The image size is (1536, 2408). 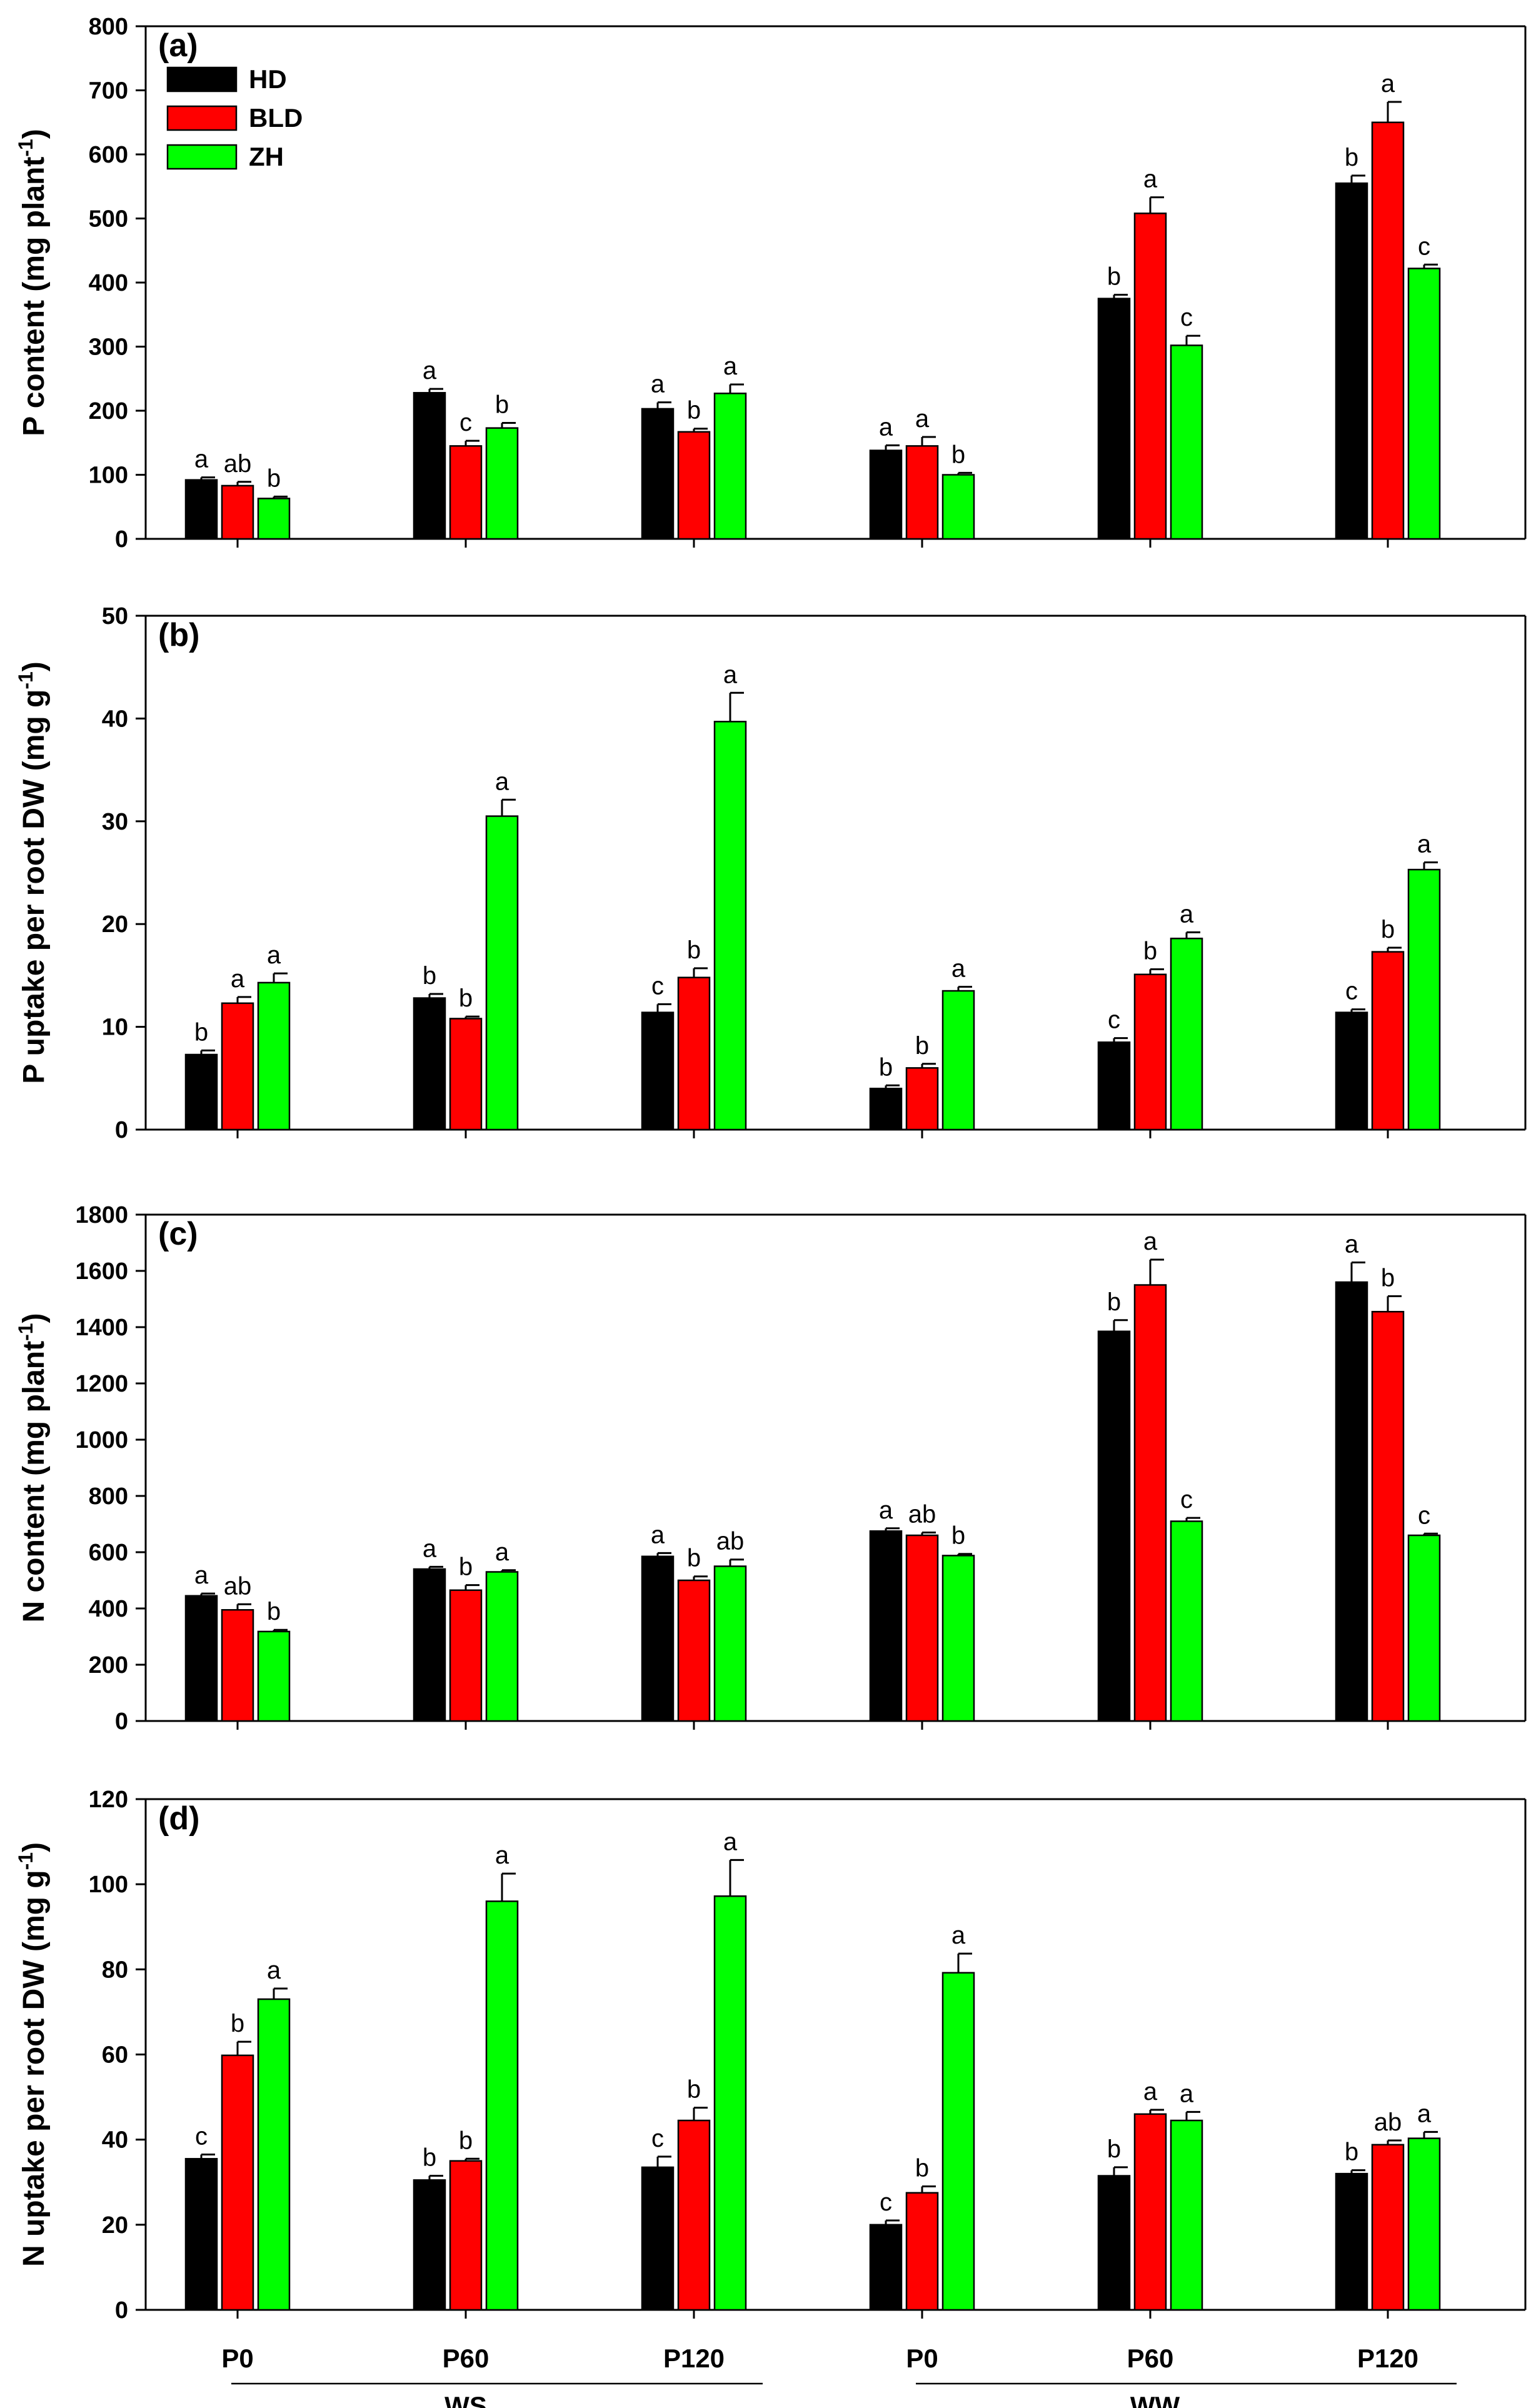 What do you see at coordinates (101, 1384) in the screenshot?
I see `y-tick-label: 1200` at bounding box center [101, 1384].